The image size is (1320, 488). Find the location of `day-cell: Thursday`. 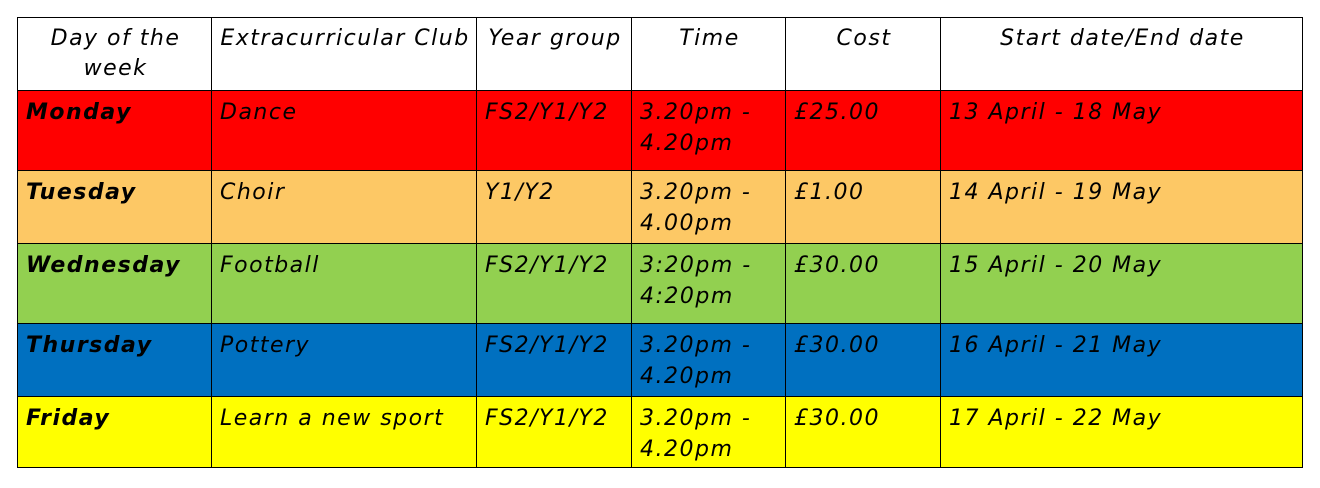

day-cell: Thursday is located at coordinates (114, 360).